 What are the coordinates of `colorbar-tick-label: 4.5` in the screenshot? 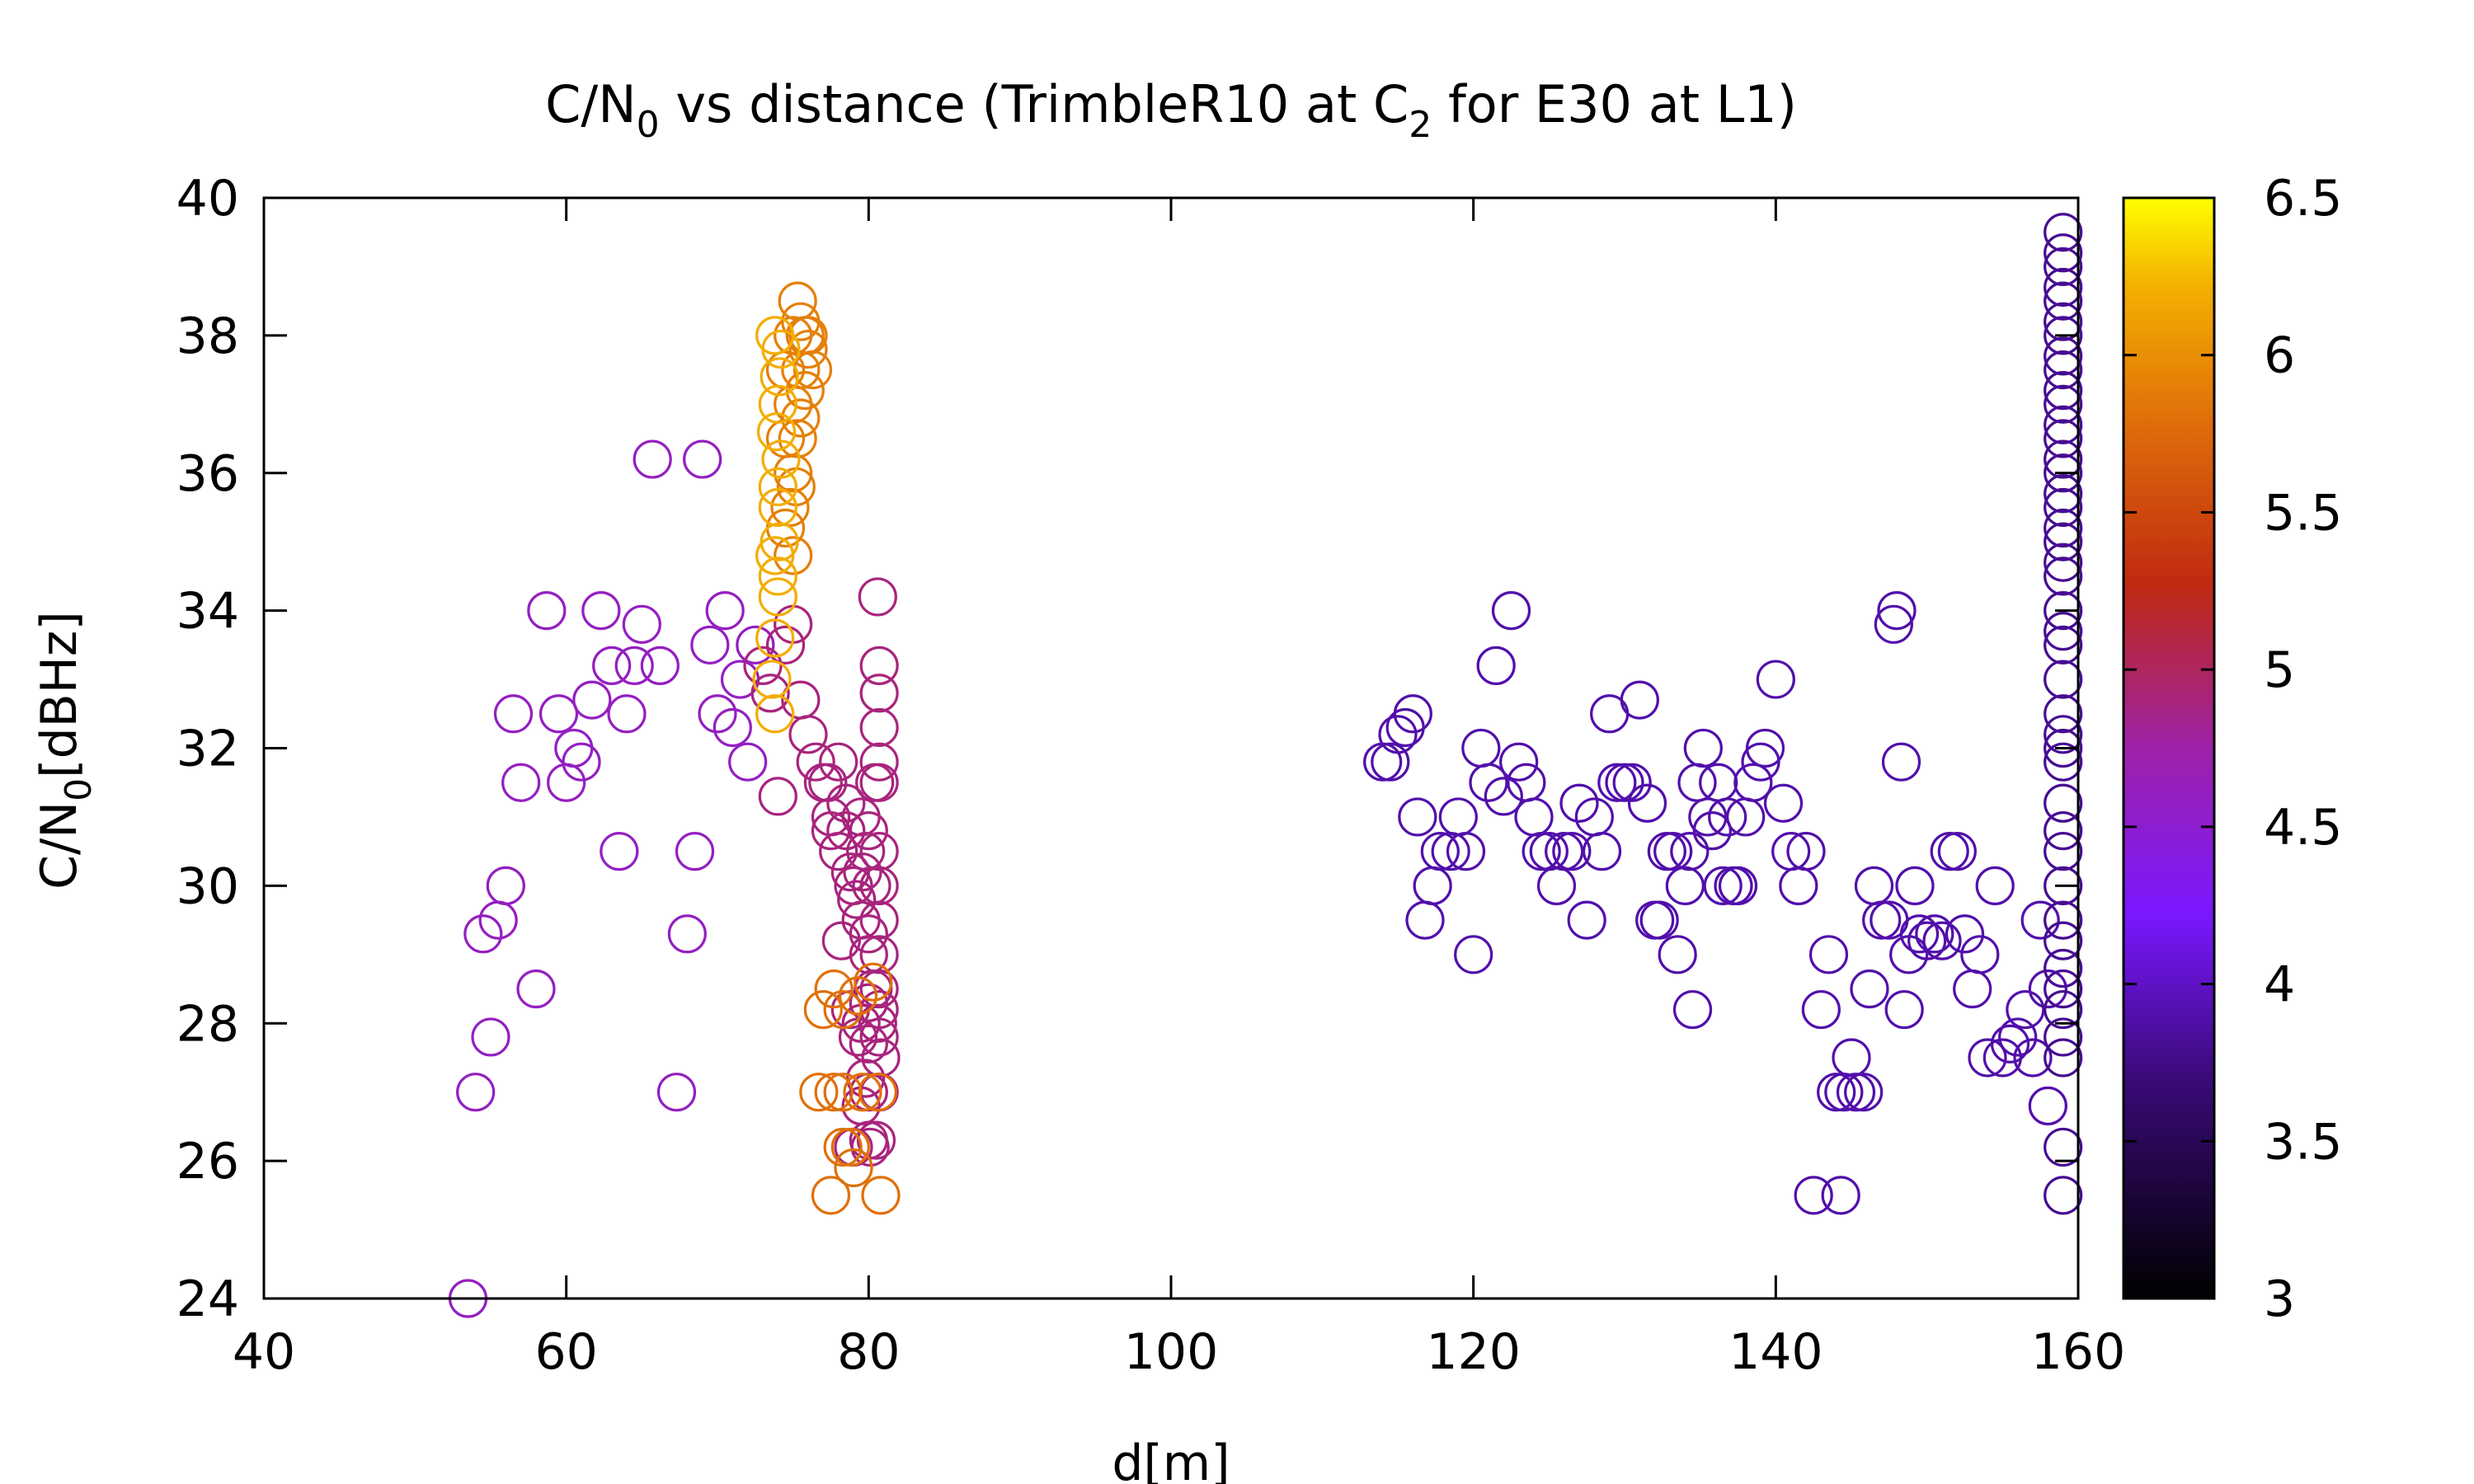 It's located at (2303, 828).